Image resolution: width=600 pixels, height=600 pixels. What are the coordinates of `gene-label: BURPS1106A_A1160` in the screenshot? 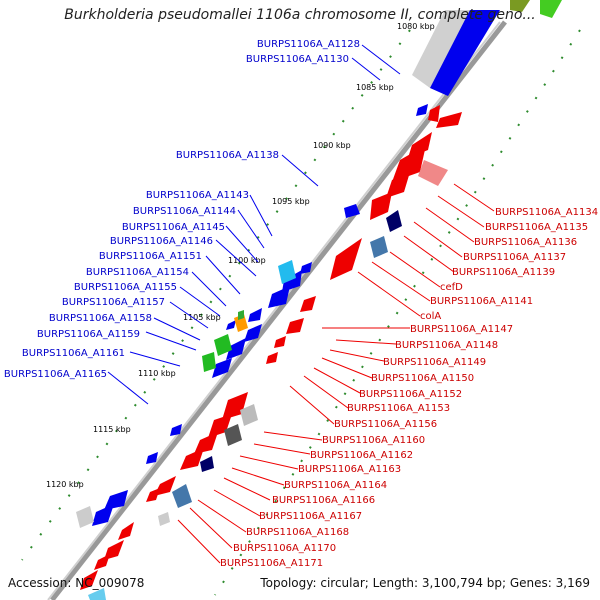 It's located at (373, 440).